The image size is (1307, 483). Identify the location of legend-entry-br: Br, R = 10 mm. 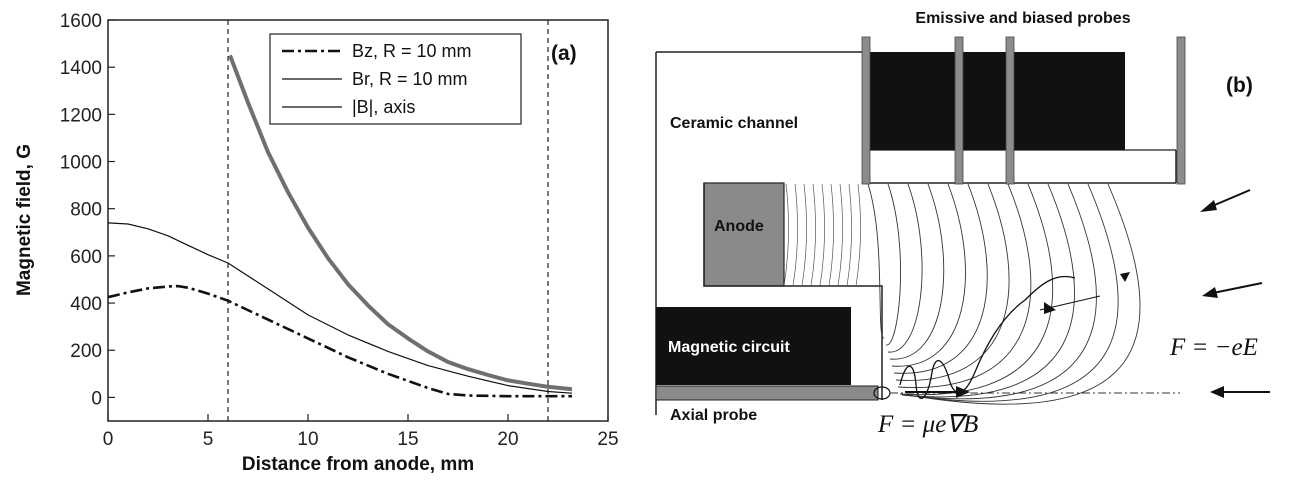
(410, 79).